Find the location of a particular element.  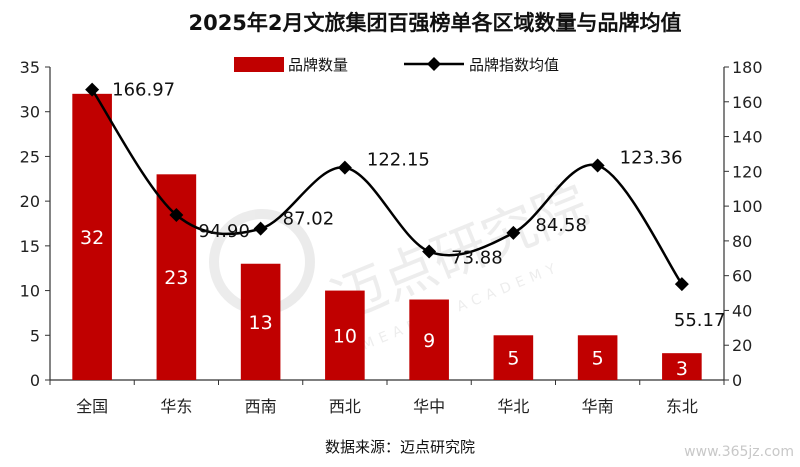

x-tick-label: 华北 is located at coordinates (513, 406).